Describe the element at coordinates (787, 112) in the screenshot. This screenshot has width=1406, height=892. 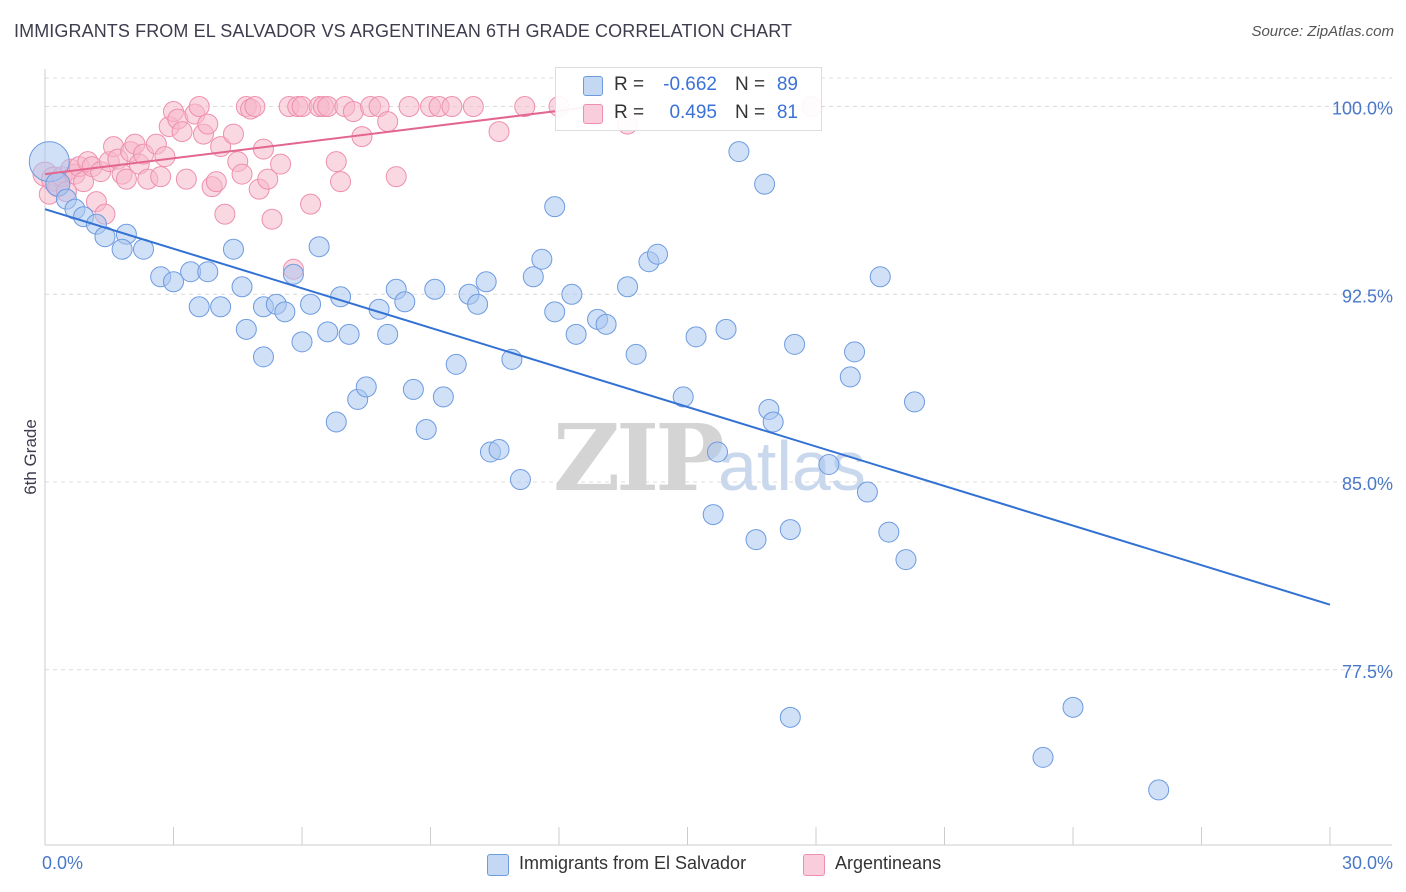
I see `legend-n-value: 81` at that location.